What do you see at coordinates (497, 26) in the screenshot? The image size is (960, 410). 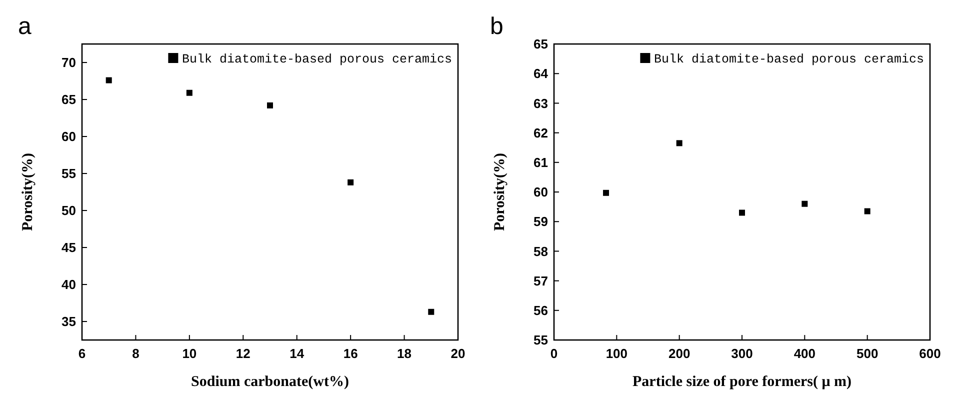 I see `chart-title: b` at bounding box center [497, 26].